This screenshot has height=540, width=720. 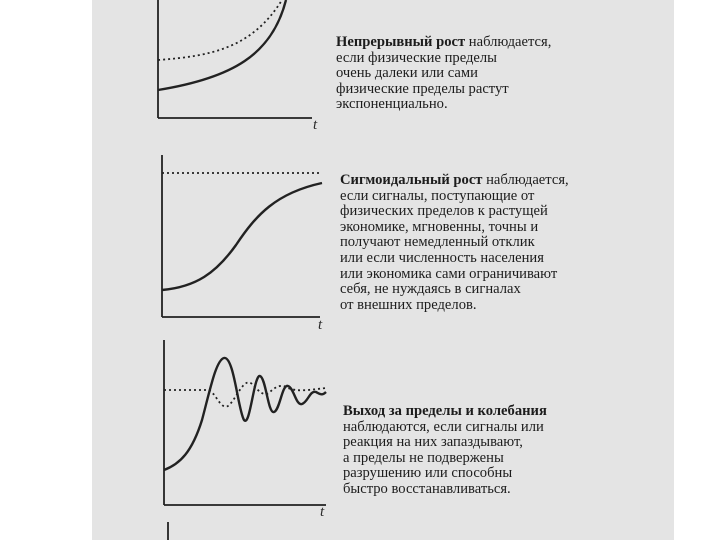 I want to click on graph-overshoot-oscillation: t, so click(x=258, y=430).